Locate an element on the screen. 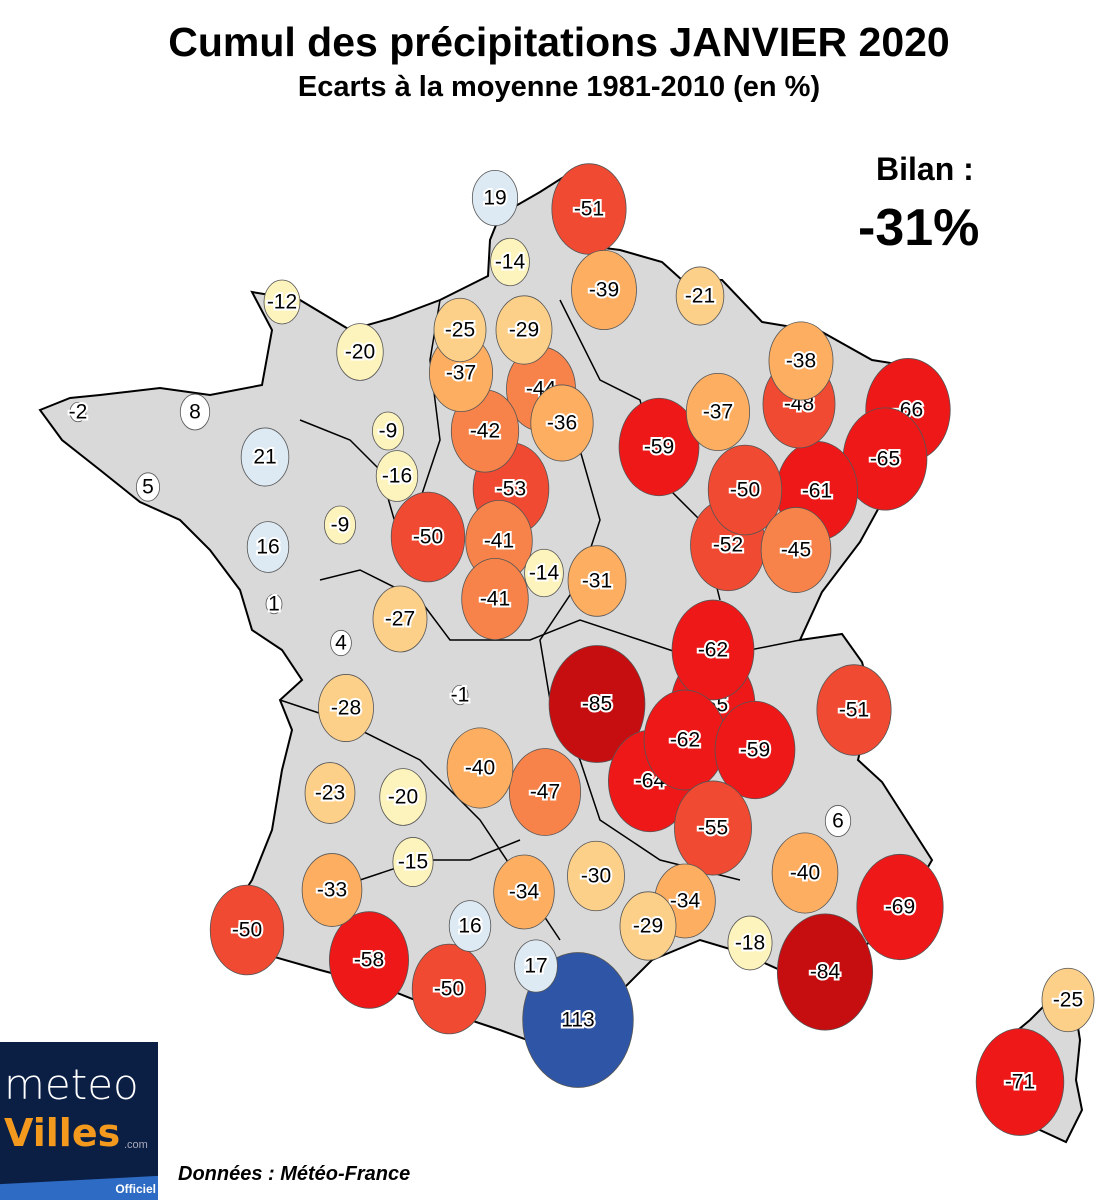 The height and width of the screenshot is (1200, 1118). station-marker: -58 is located at coordinates (369, 960).